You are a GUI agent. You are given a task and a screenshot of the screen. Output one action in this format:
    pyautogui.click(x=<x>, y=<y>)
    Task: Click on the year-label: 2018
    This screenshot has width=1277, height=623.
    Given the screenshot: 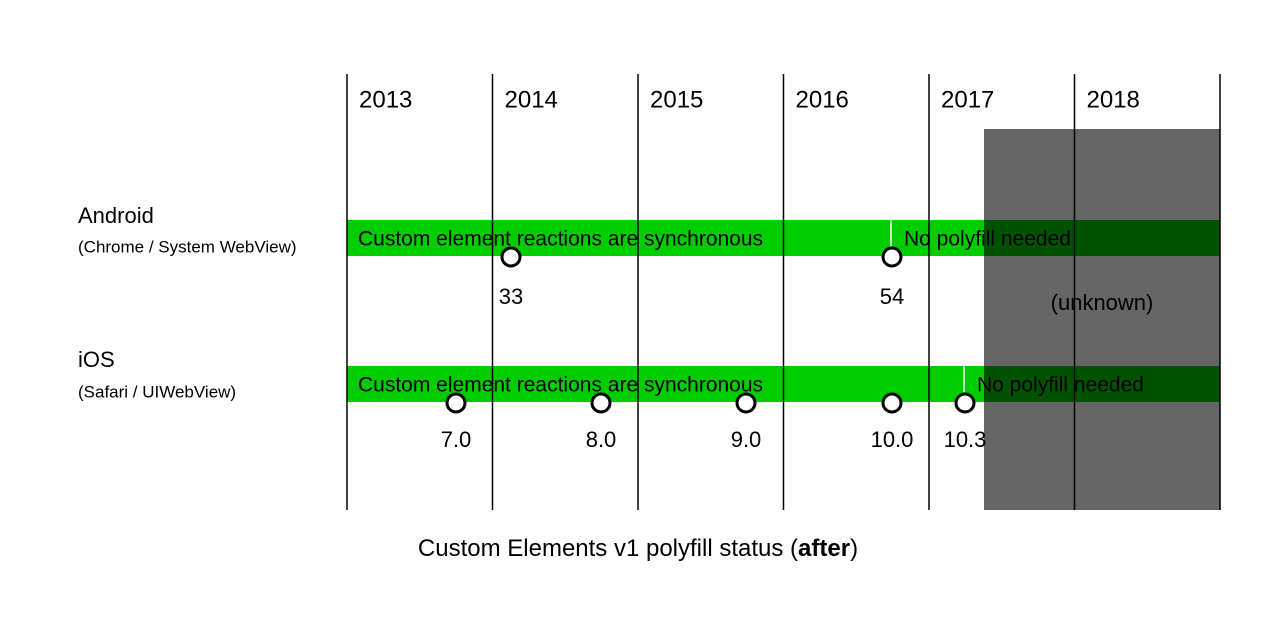 What is the action you would take?
    pyautogui.click(x=1113, y=99)
    